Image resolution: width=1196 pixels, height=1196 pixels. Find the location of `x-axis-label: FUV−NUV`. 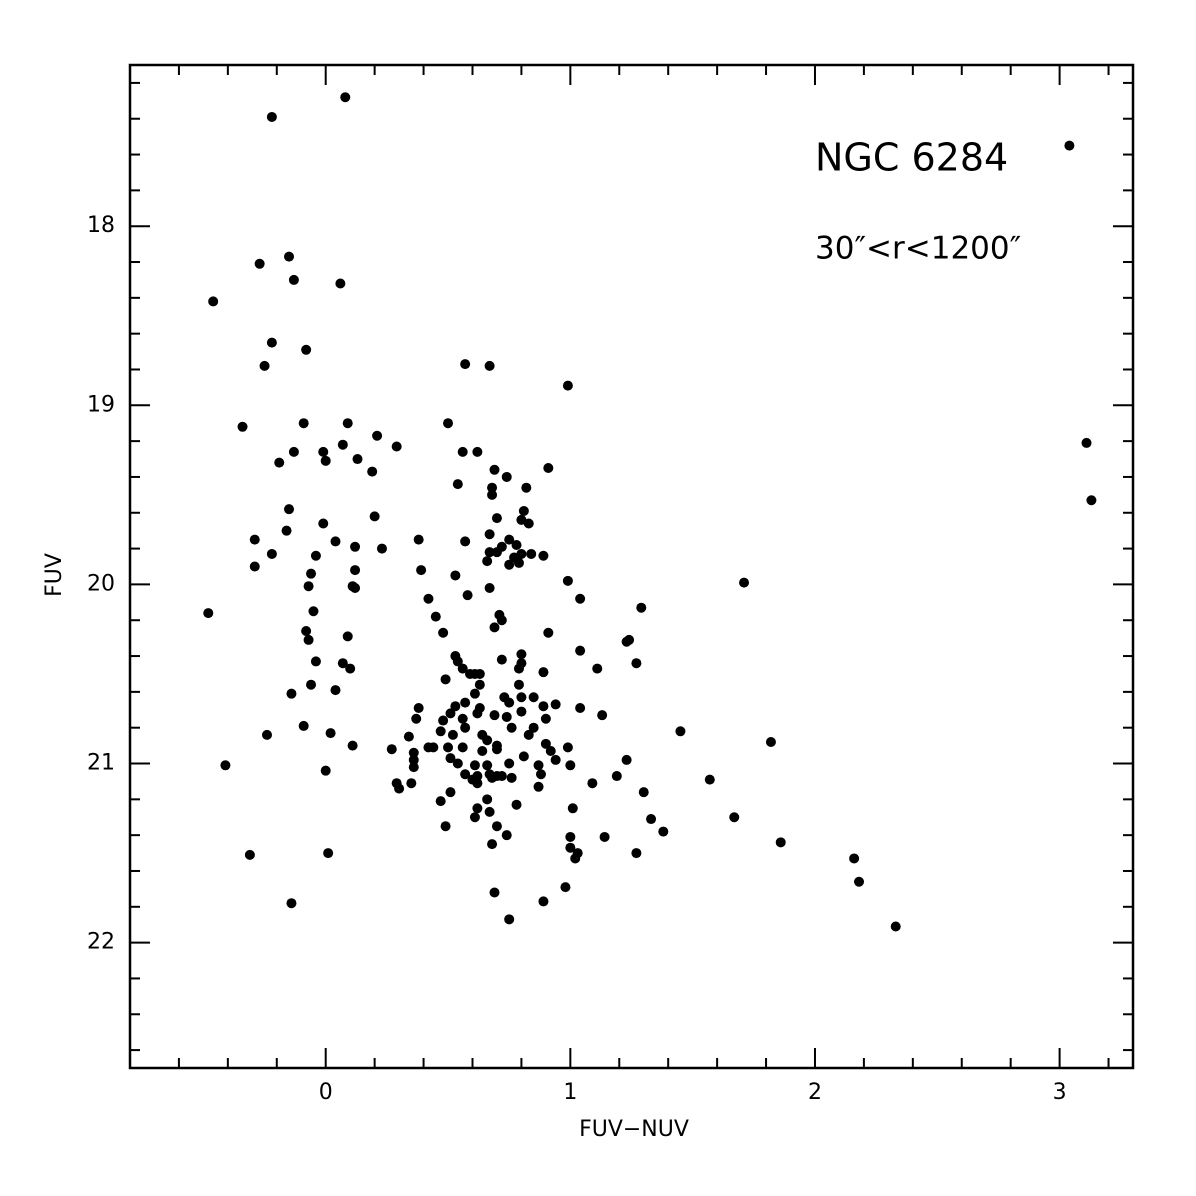

x-axis-label: FUV−NUV is located at coordinates (634, 1129).